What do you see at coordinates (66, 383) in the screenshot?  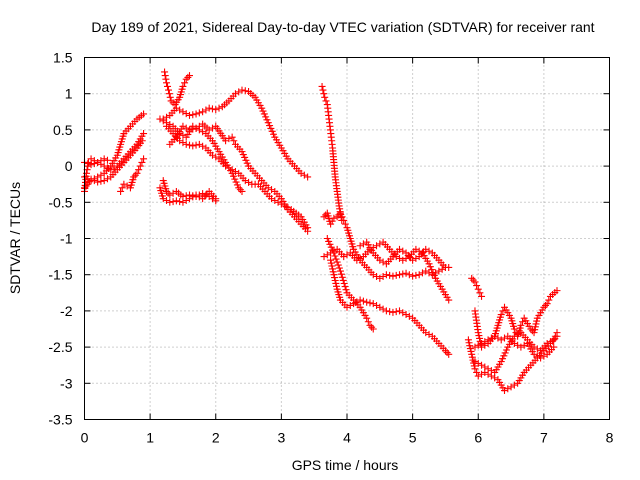 I see `y-tick-label: -3` at bounding box center [66, 383].